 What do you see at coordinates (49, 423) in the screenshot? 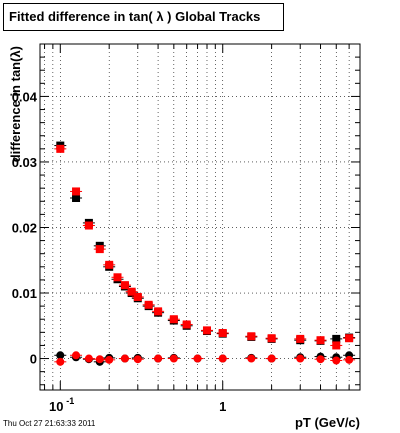
I see `timestamp: Thu Oct 27 21:63:33 2011` at bounding box center [49, 423].